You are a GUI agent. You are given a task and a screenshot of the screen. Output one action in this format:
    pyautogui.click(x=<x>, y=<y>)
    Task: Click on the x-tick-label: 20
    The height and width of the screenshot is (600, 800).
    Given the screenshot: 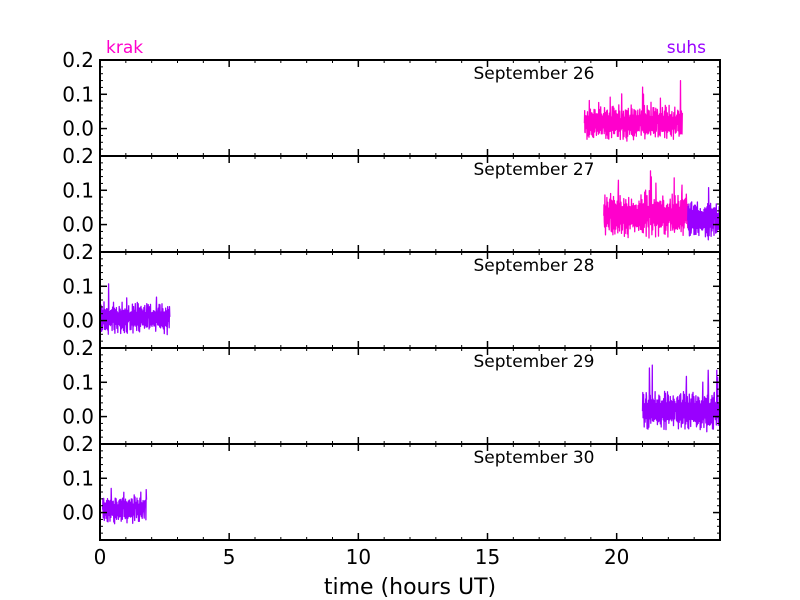 What is the action you would take?
    pyautogui.click(x=616, y=557)
    